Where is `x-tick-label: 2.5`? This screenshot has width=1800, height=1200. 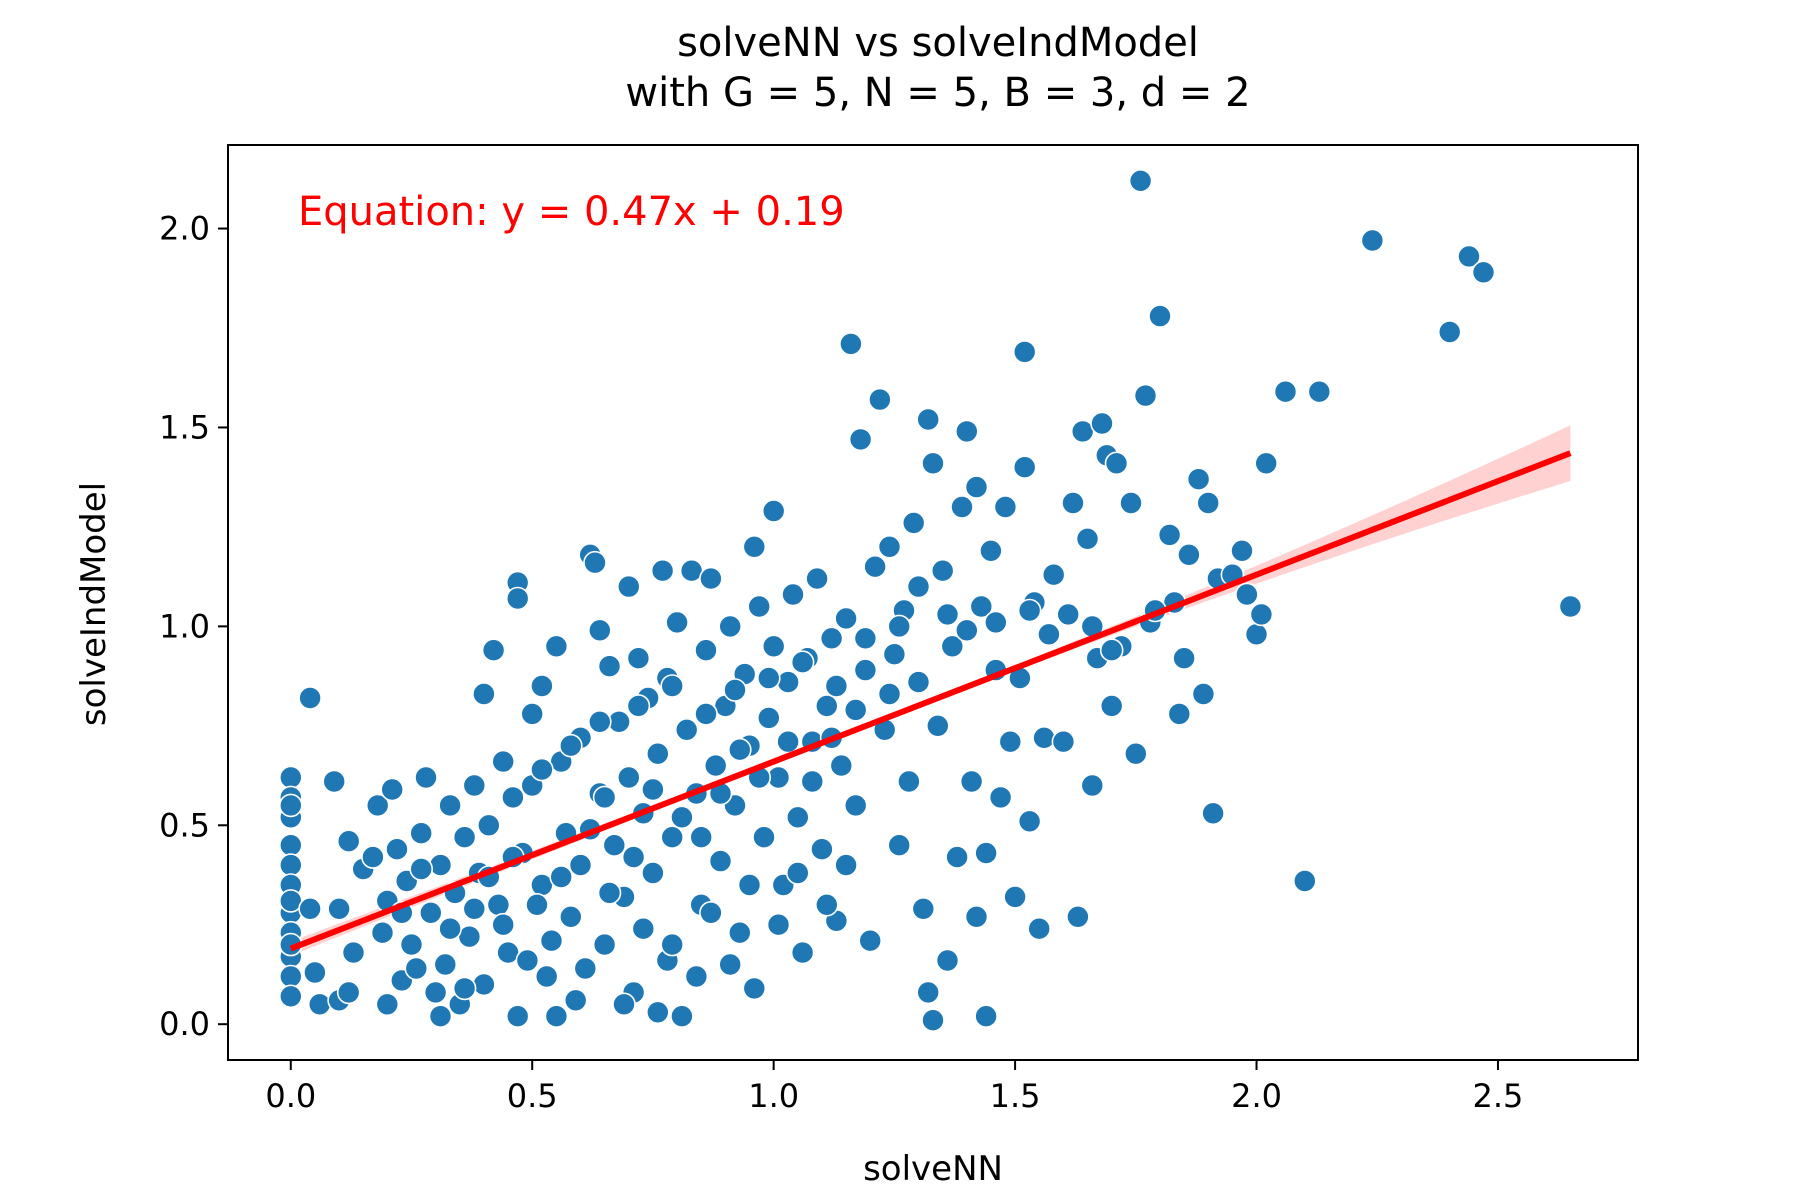
x-tick-label: 2.5 is located at coordinates (1498, 1096).